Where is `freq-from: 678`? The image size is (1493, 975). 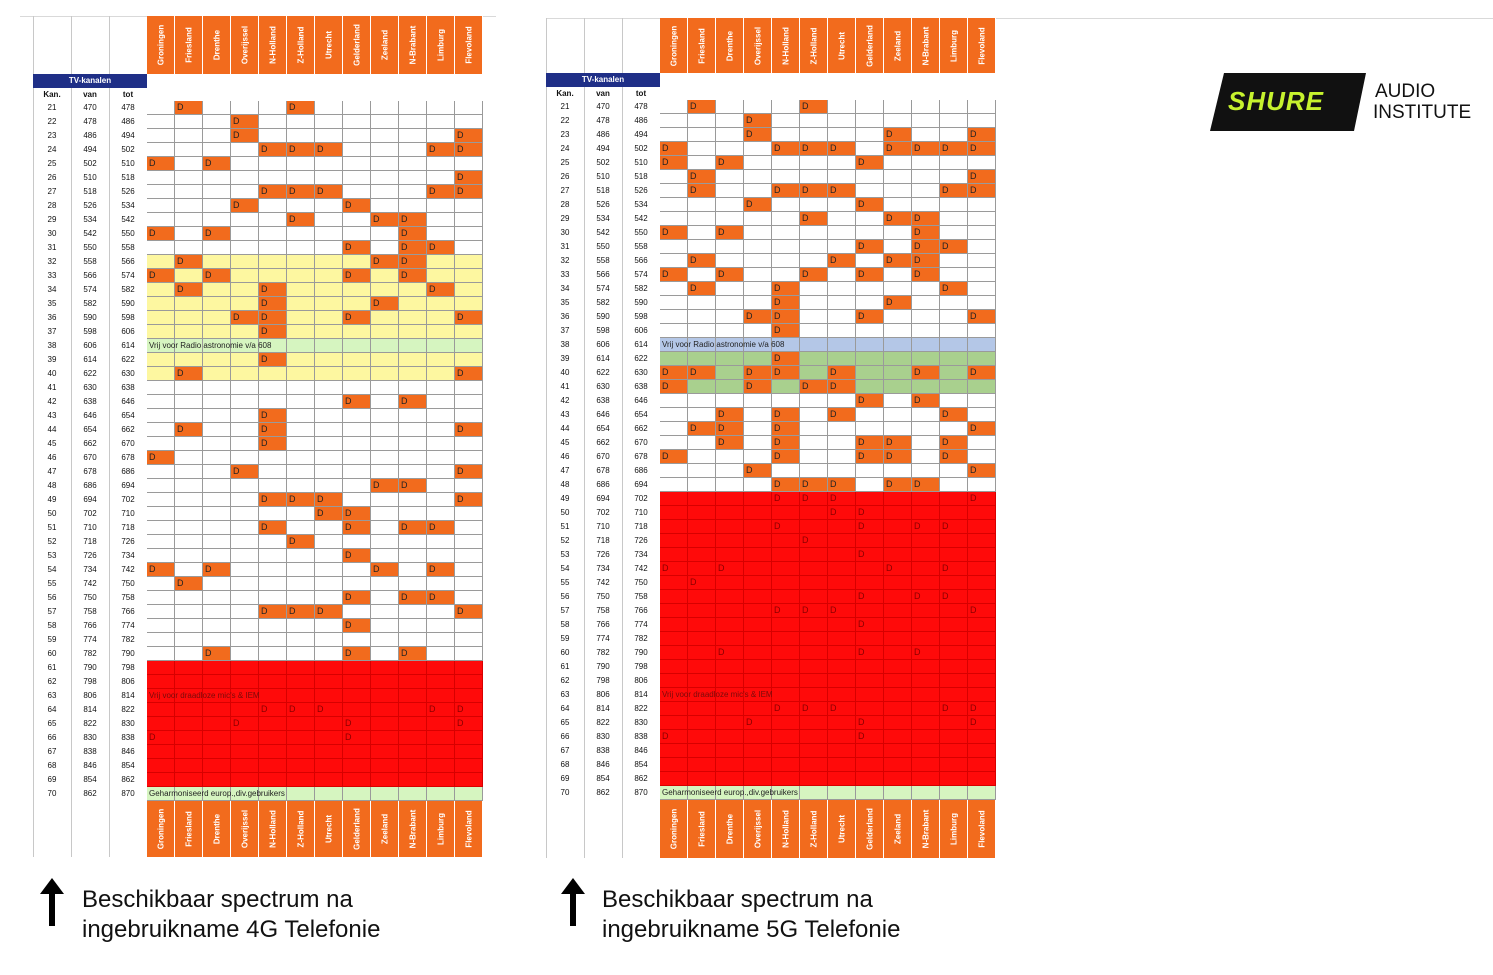 freq-from: 678 is located at coordinates (603, 470).